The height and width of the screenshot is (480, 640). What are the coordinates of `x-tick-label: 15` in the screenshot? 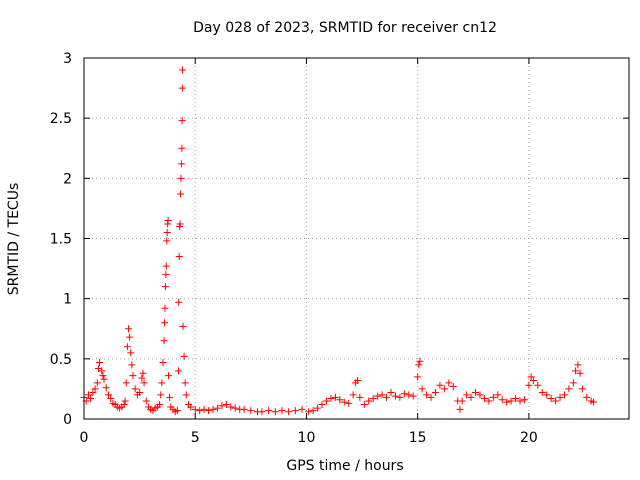 It's located at (418, 438).